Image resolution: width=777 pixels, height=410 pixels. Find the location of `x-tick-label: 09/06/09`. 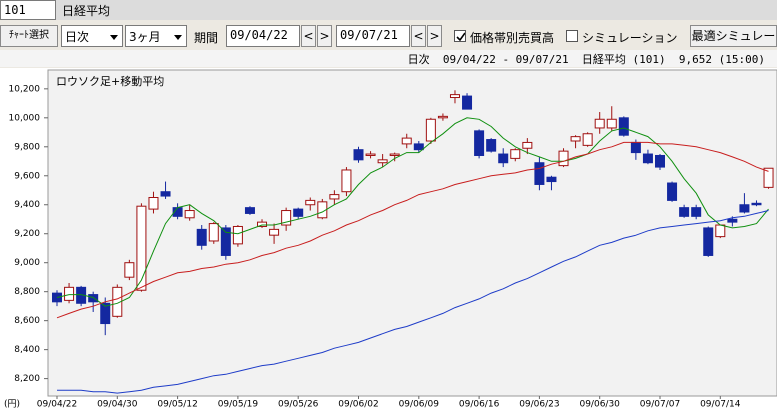

x-tick-label: 09/06/09 is located at coordinates (419, 405).